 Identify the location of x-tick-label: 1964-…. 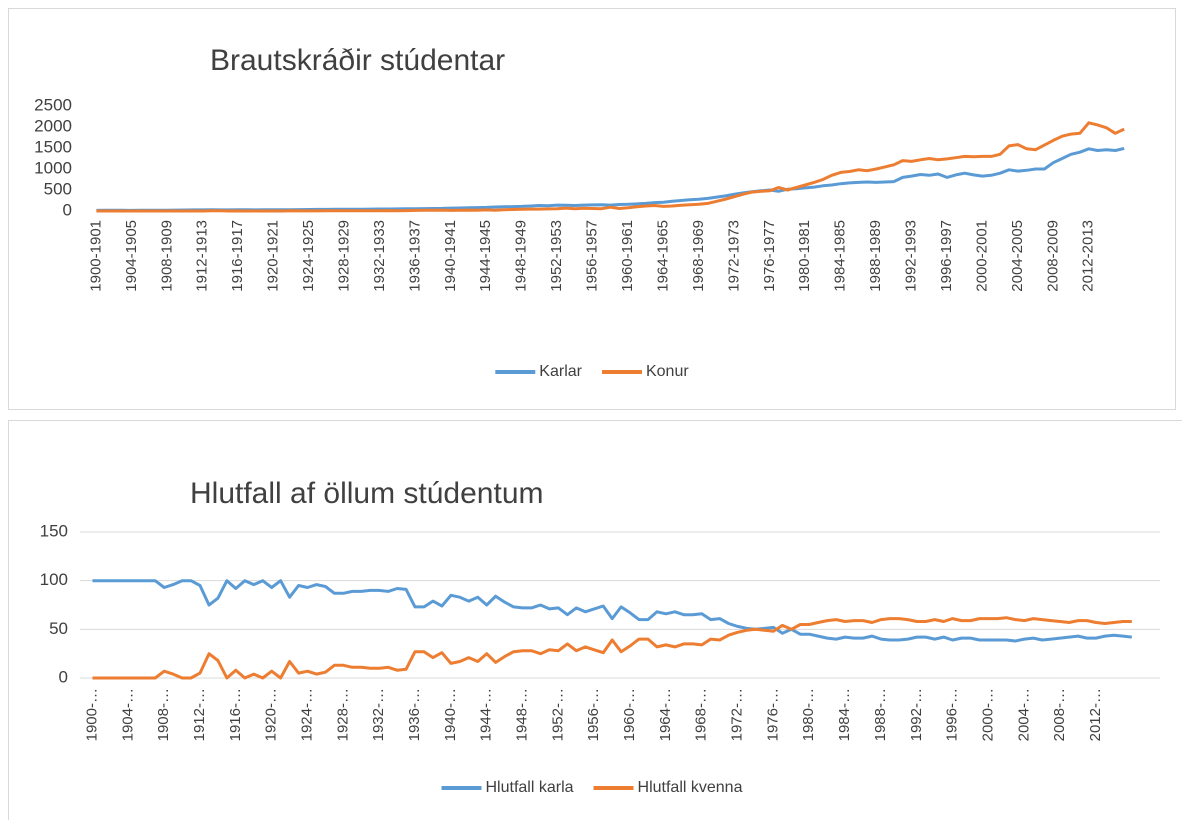
(665, 714).